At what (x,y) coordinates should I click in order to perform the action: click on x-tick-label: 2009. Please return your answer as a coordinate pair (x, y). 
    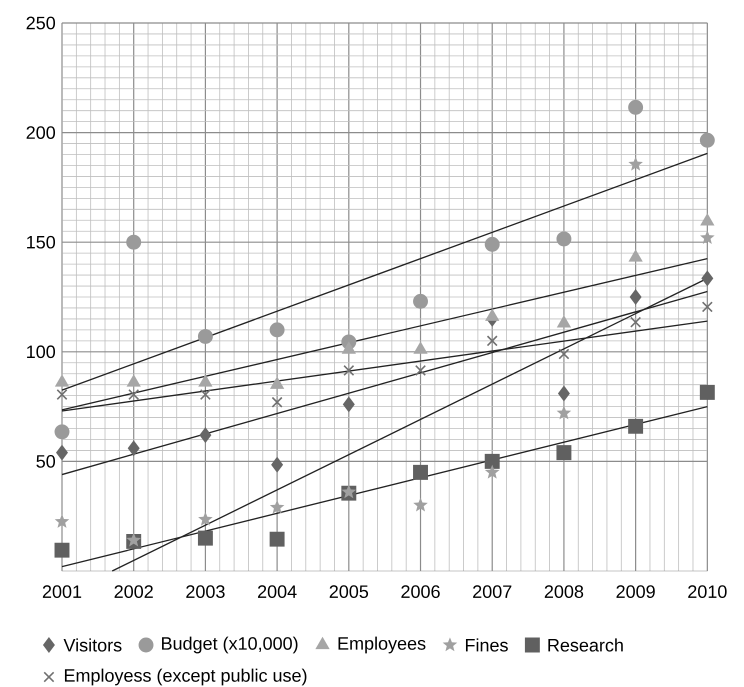
    Looking at the image, I should click on (635, 591).